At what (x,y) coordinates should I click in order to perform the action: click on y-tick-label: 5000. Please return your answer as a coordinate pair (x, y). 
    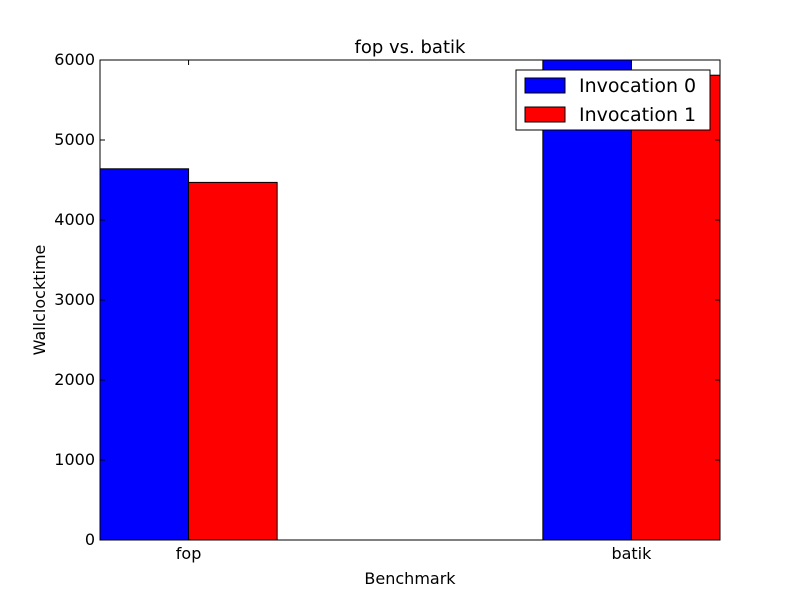
    Looking at the image, I should click on (74, 139).